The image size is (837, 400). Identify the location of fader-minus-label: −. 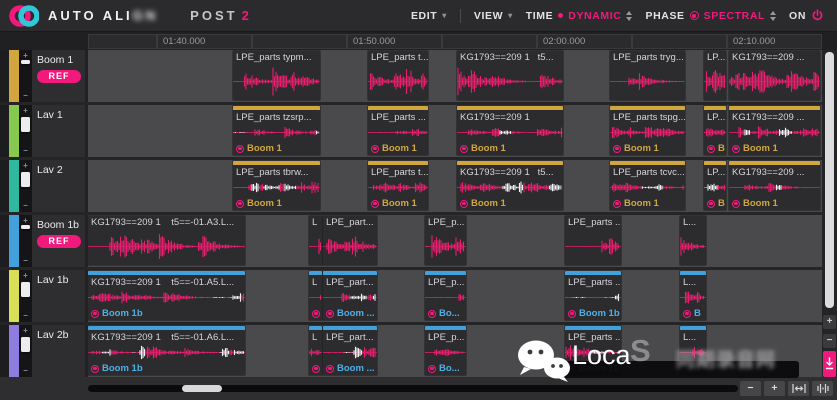
(25, 95).